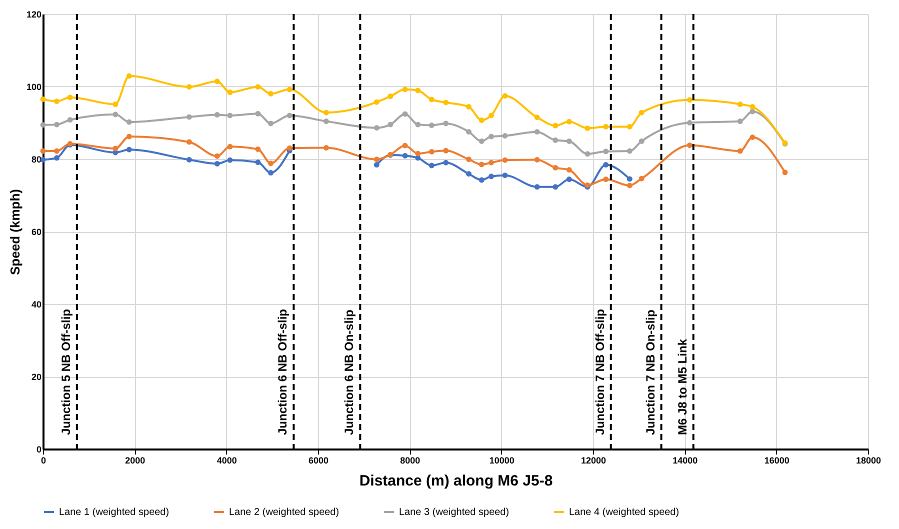 The image size is (899, 529). I want to click on y-tick-label: 20, so click(36, 377).